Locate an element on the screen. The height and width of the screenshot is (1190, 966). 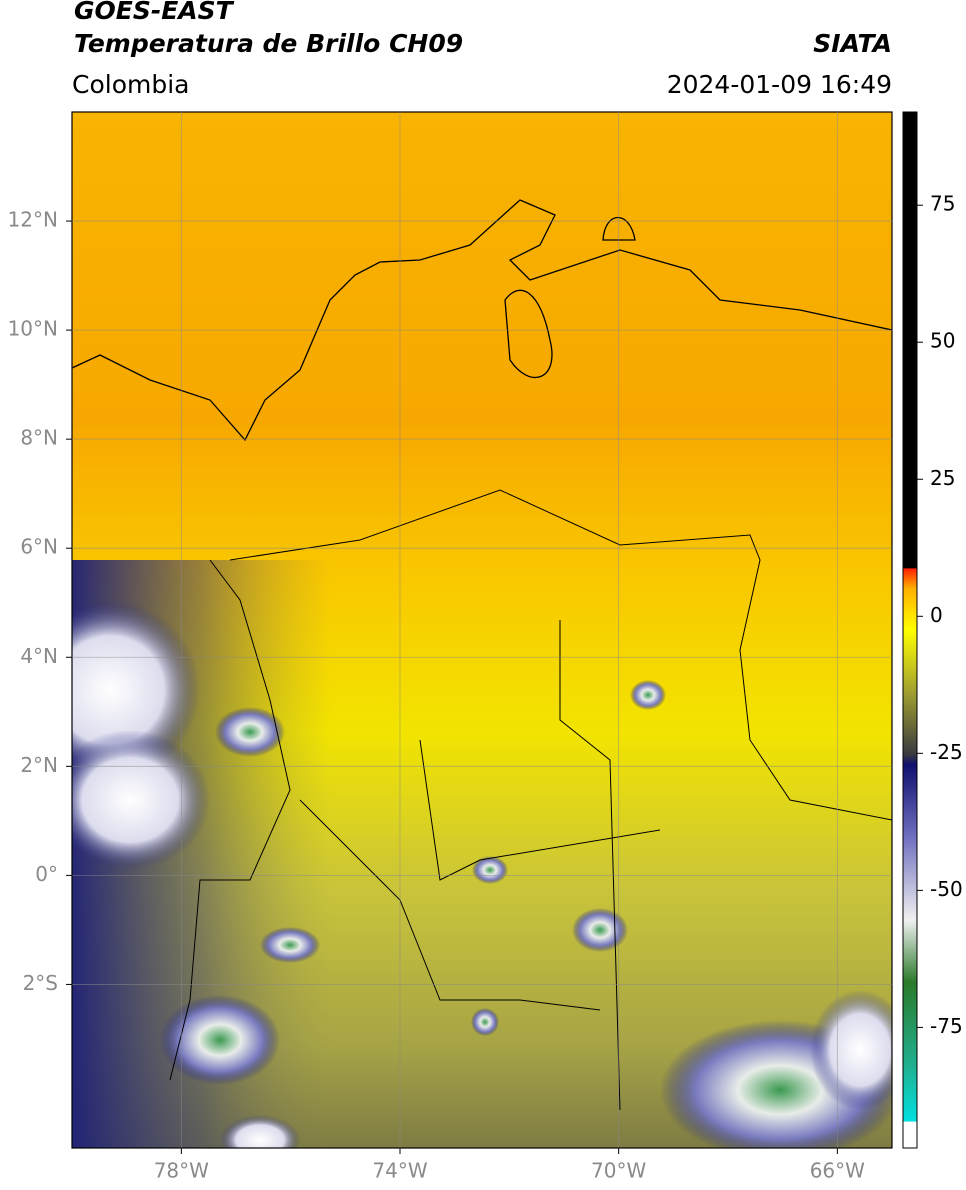
y-tick-label: 10°N is located at coordinates (33, 329).